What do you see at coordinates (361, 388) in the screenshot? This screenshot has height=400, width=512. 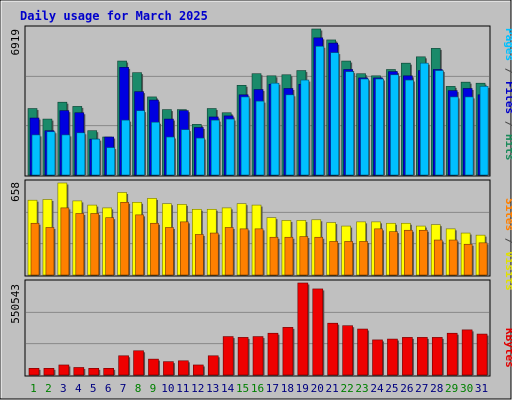 I see `x-tick-label: 23` at bounding box center [361, 388].